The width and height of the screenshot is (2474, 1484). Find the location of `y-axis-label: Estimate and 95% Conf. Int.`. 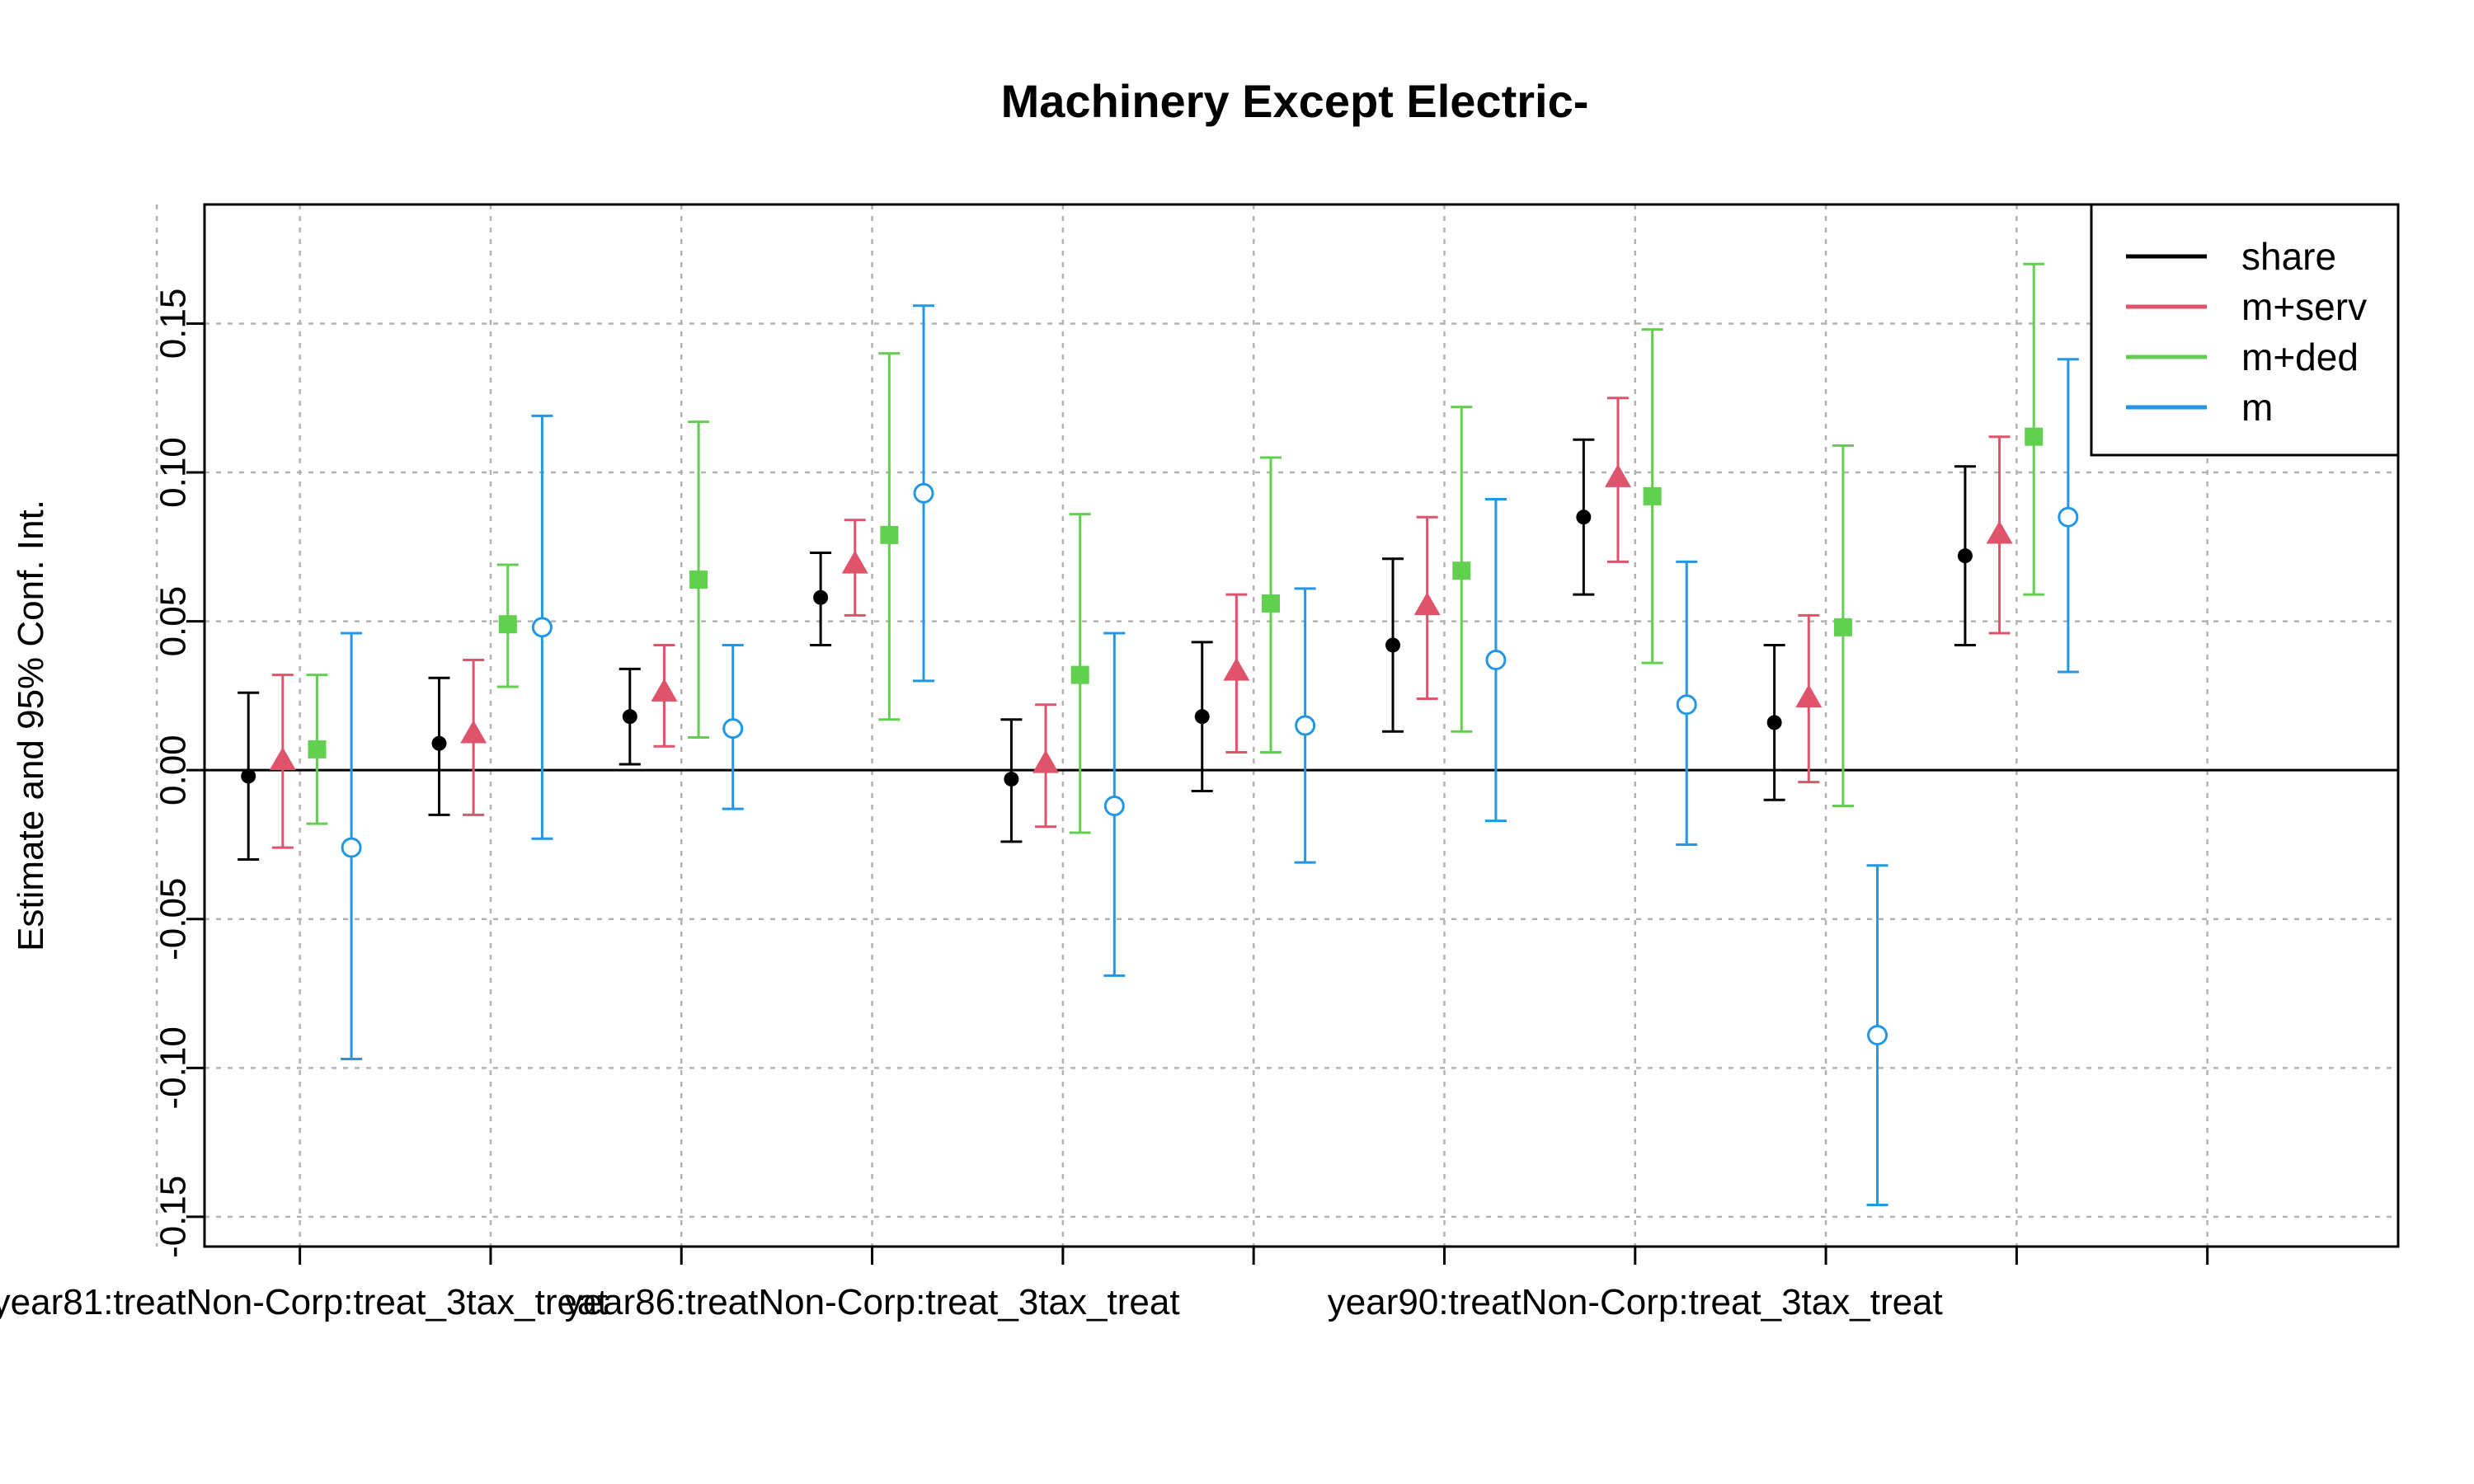

y-axis-label: Estimate and 95% Conf. Int. is located at coordinates (31, 725).